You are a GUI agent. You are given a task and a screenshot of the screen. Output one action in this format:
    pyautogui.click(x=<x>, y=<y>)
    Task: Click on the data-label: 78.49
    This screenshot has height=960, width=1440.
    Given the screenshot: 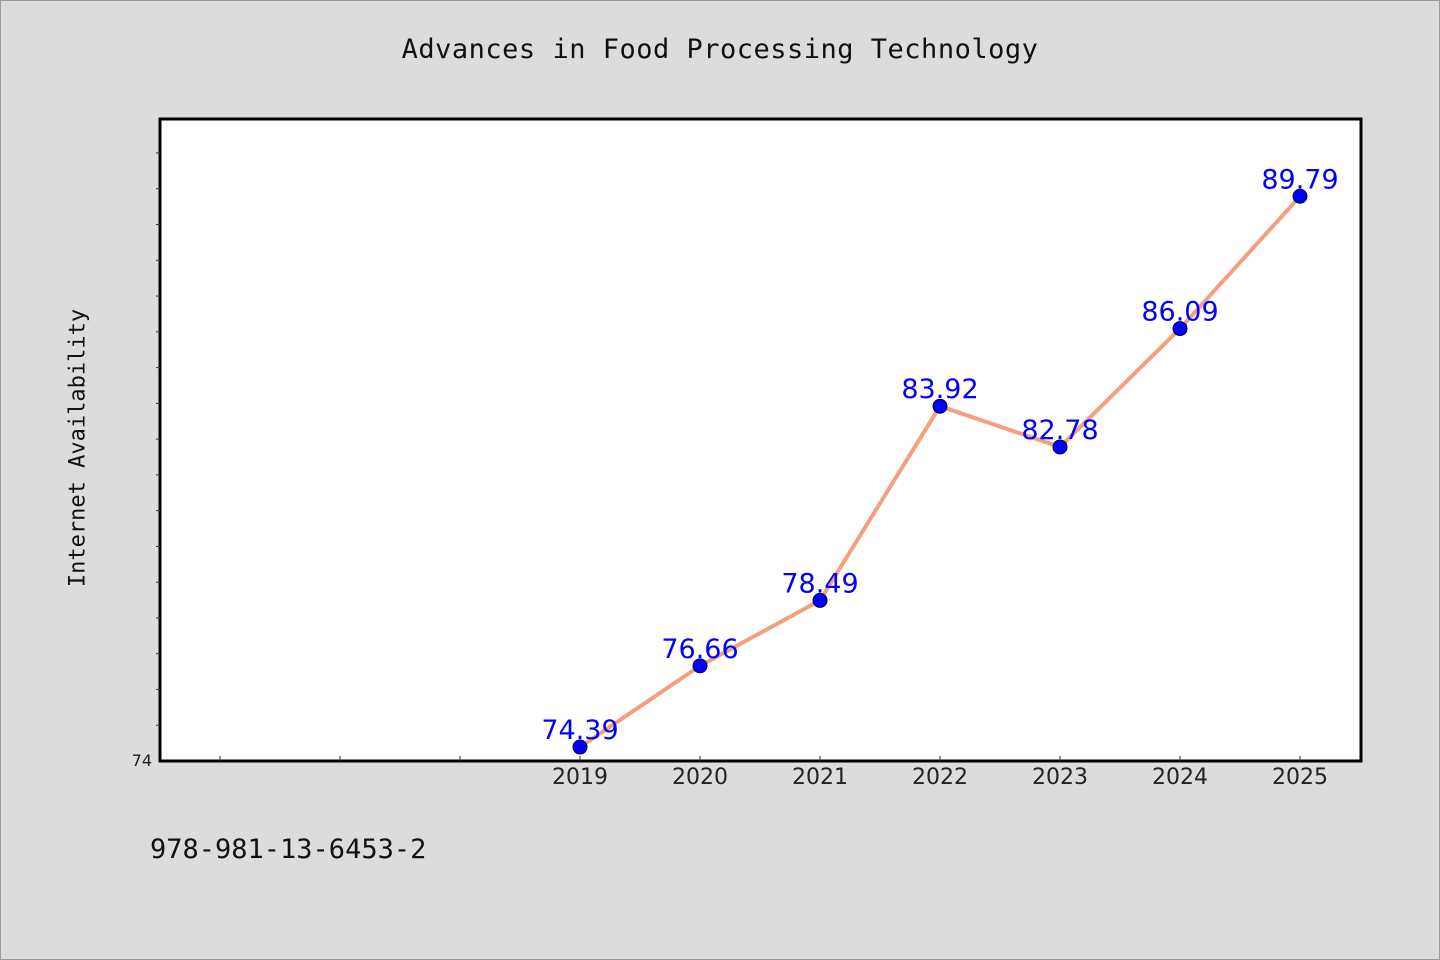 What is the action you would take?
    pyautogui.click(x=819, y=583)
    